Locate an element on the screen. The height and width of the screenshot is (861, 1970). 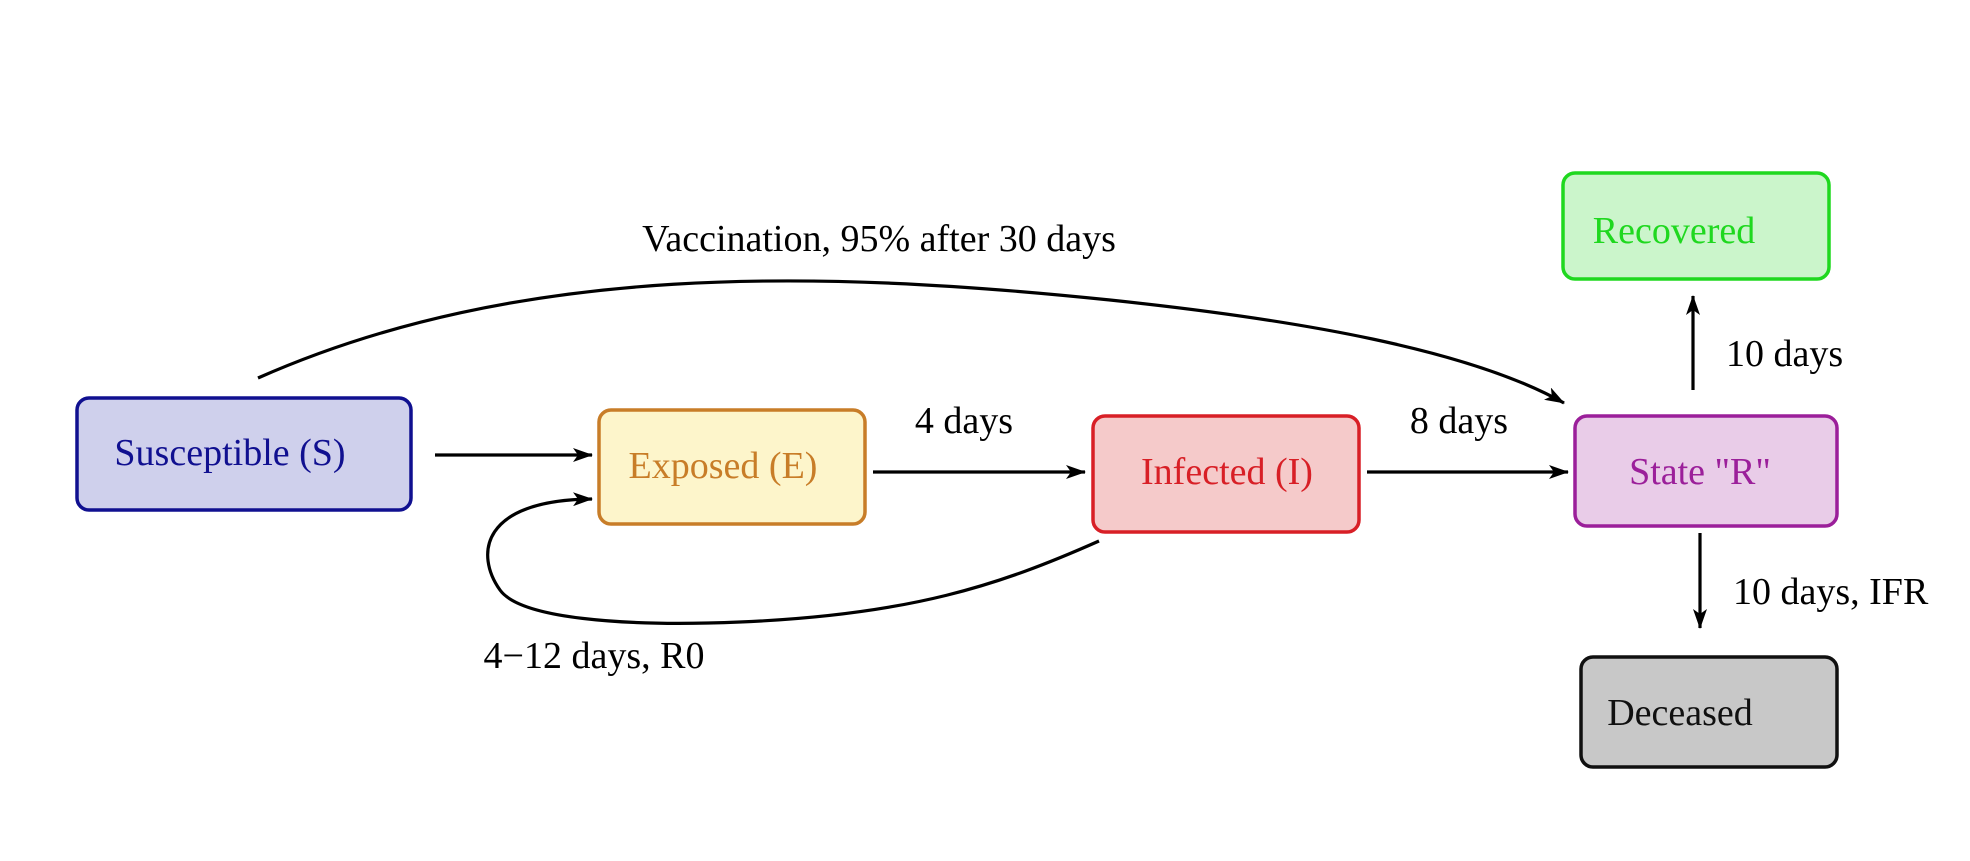
susceptible-box is located at coordinates (244, 454).